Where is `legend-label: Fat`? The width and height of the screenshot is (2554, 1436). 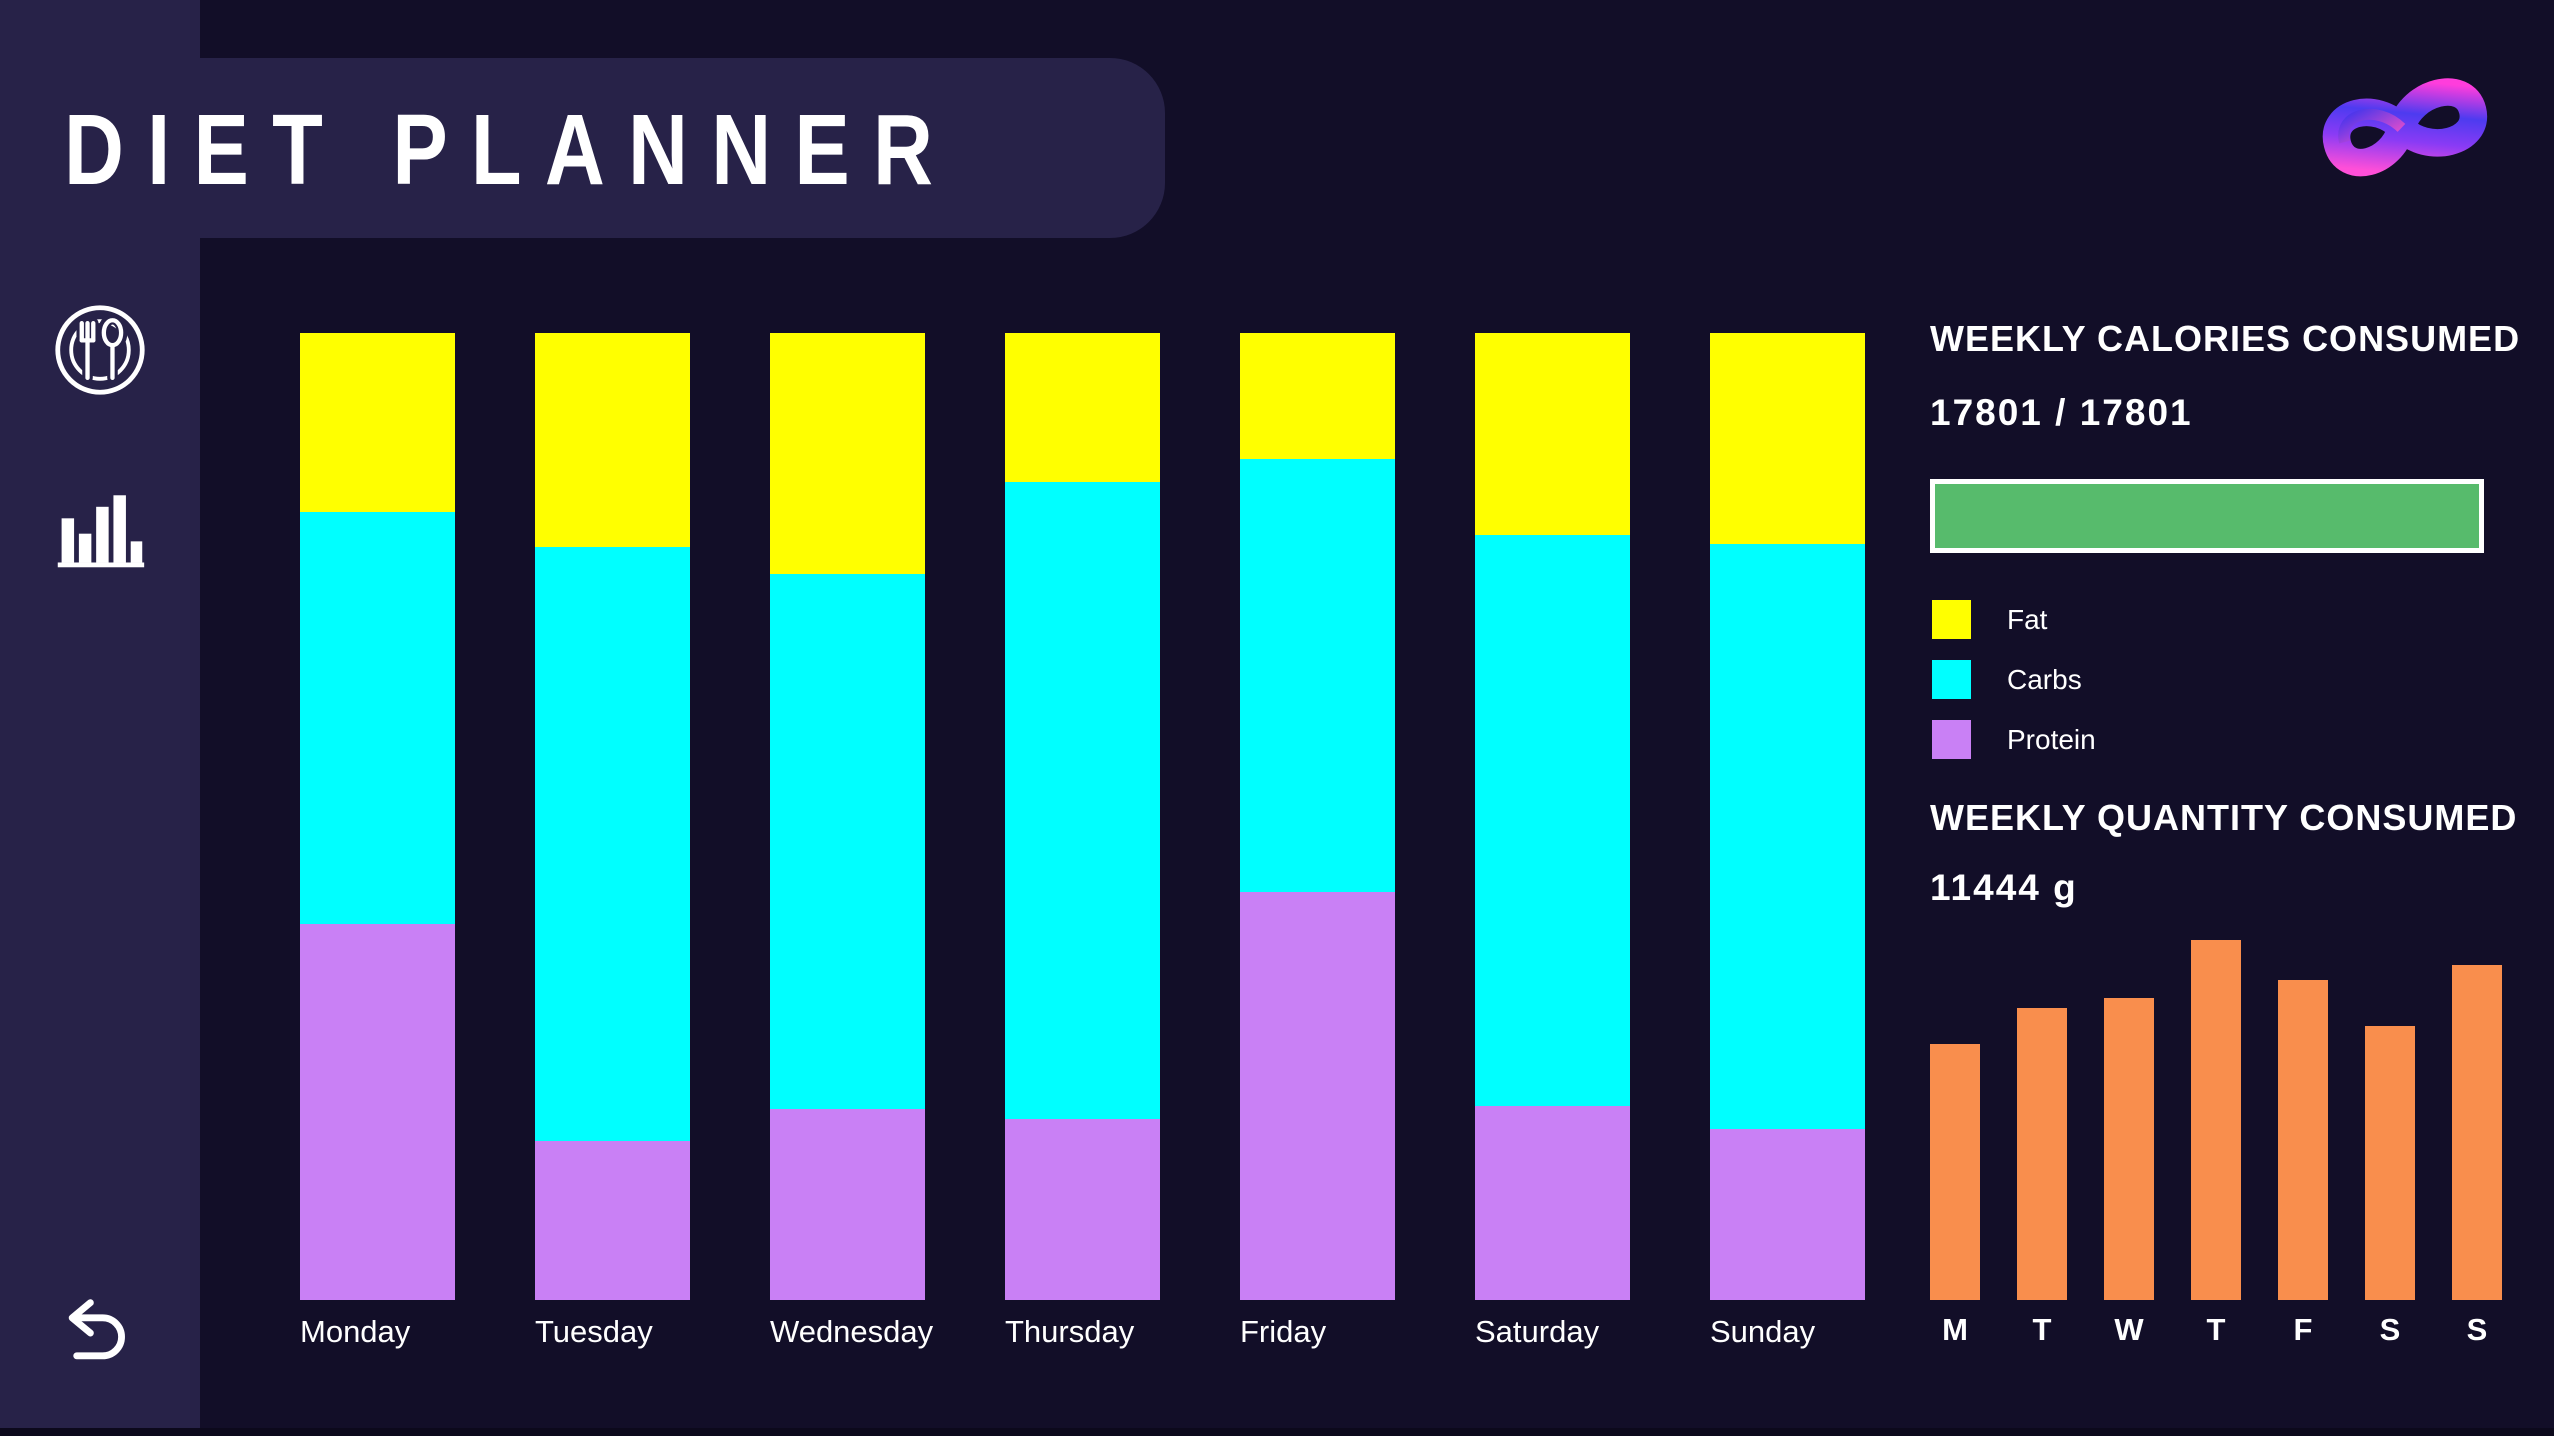
legend-label: Fat is located at coordinates (2027, 619).